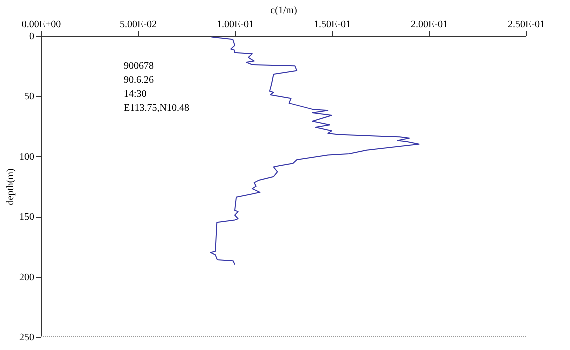 The image size is (570, 350). I want to click on y-axis-title: depth(m), so click(11, 187).